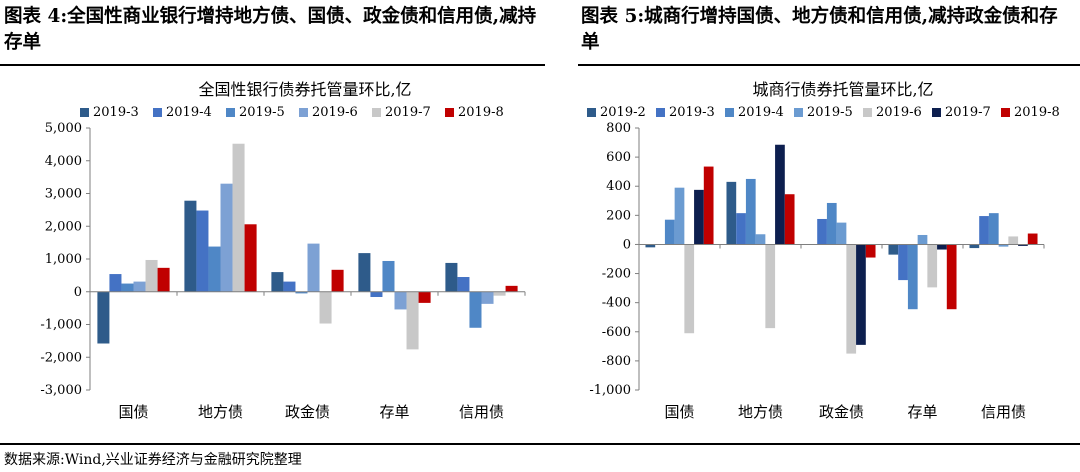  I want to click on source-note: 数据来源:Wind,兴业证券经济与金融研究院整理, so click(153, 460).